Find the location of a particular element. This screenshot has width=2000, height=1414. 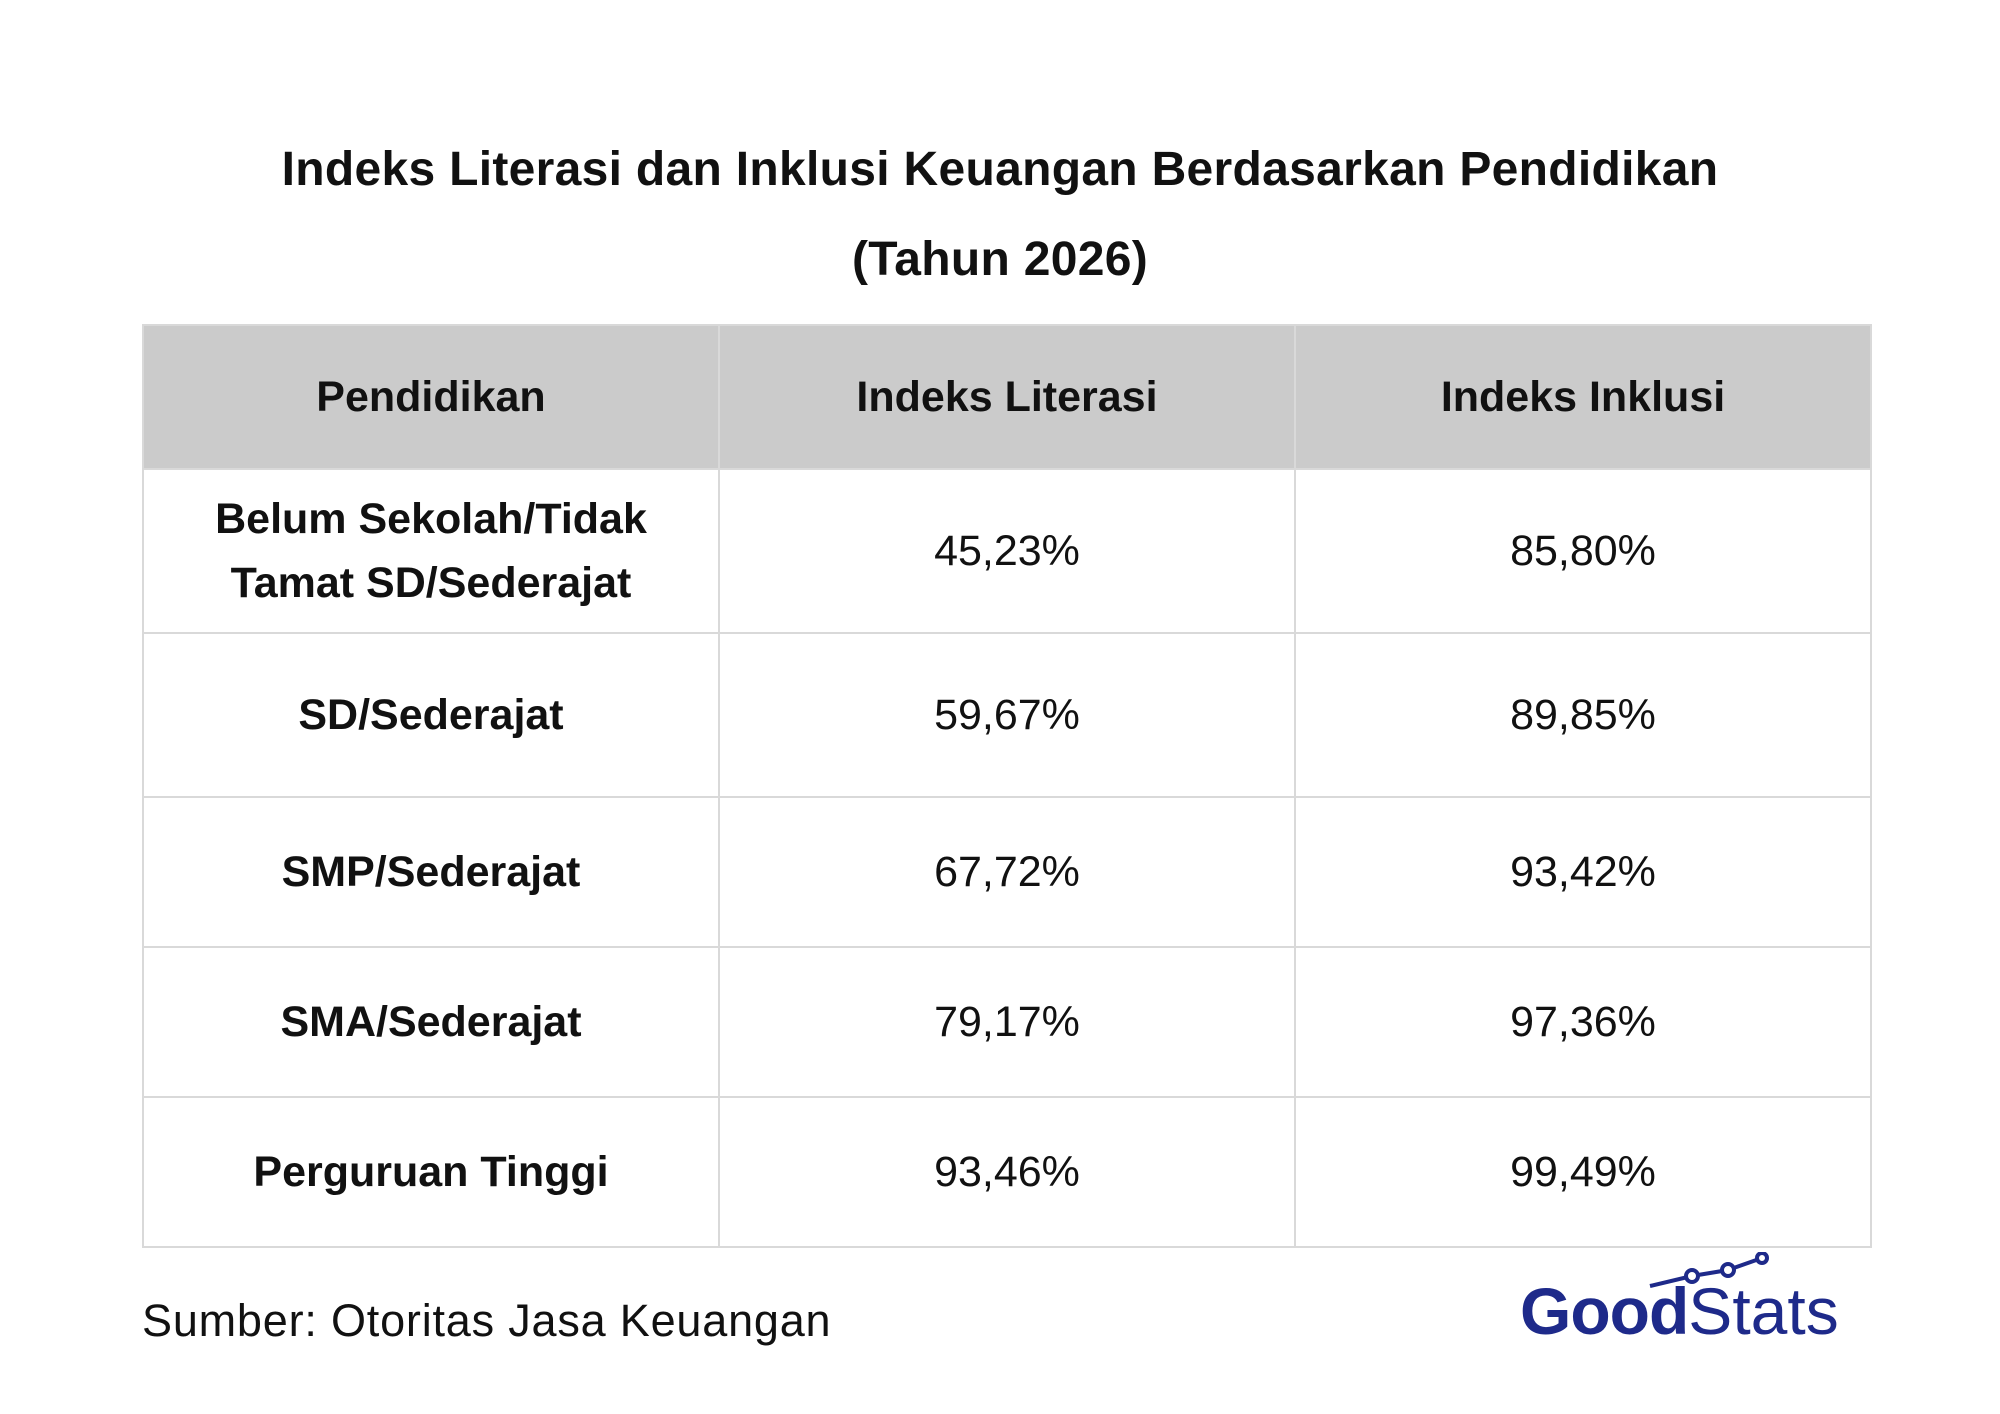

literasi-value: 93,46% is located at coordinates (1007, 1172).